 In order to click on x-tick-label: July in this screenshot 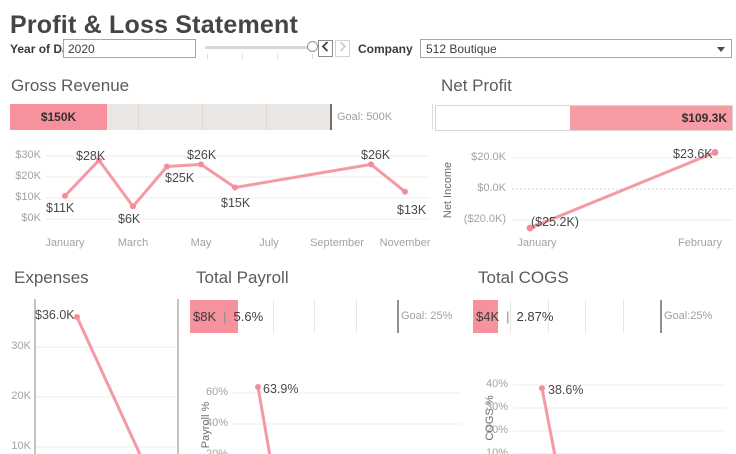, I will do `click(269, 243)`.